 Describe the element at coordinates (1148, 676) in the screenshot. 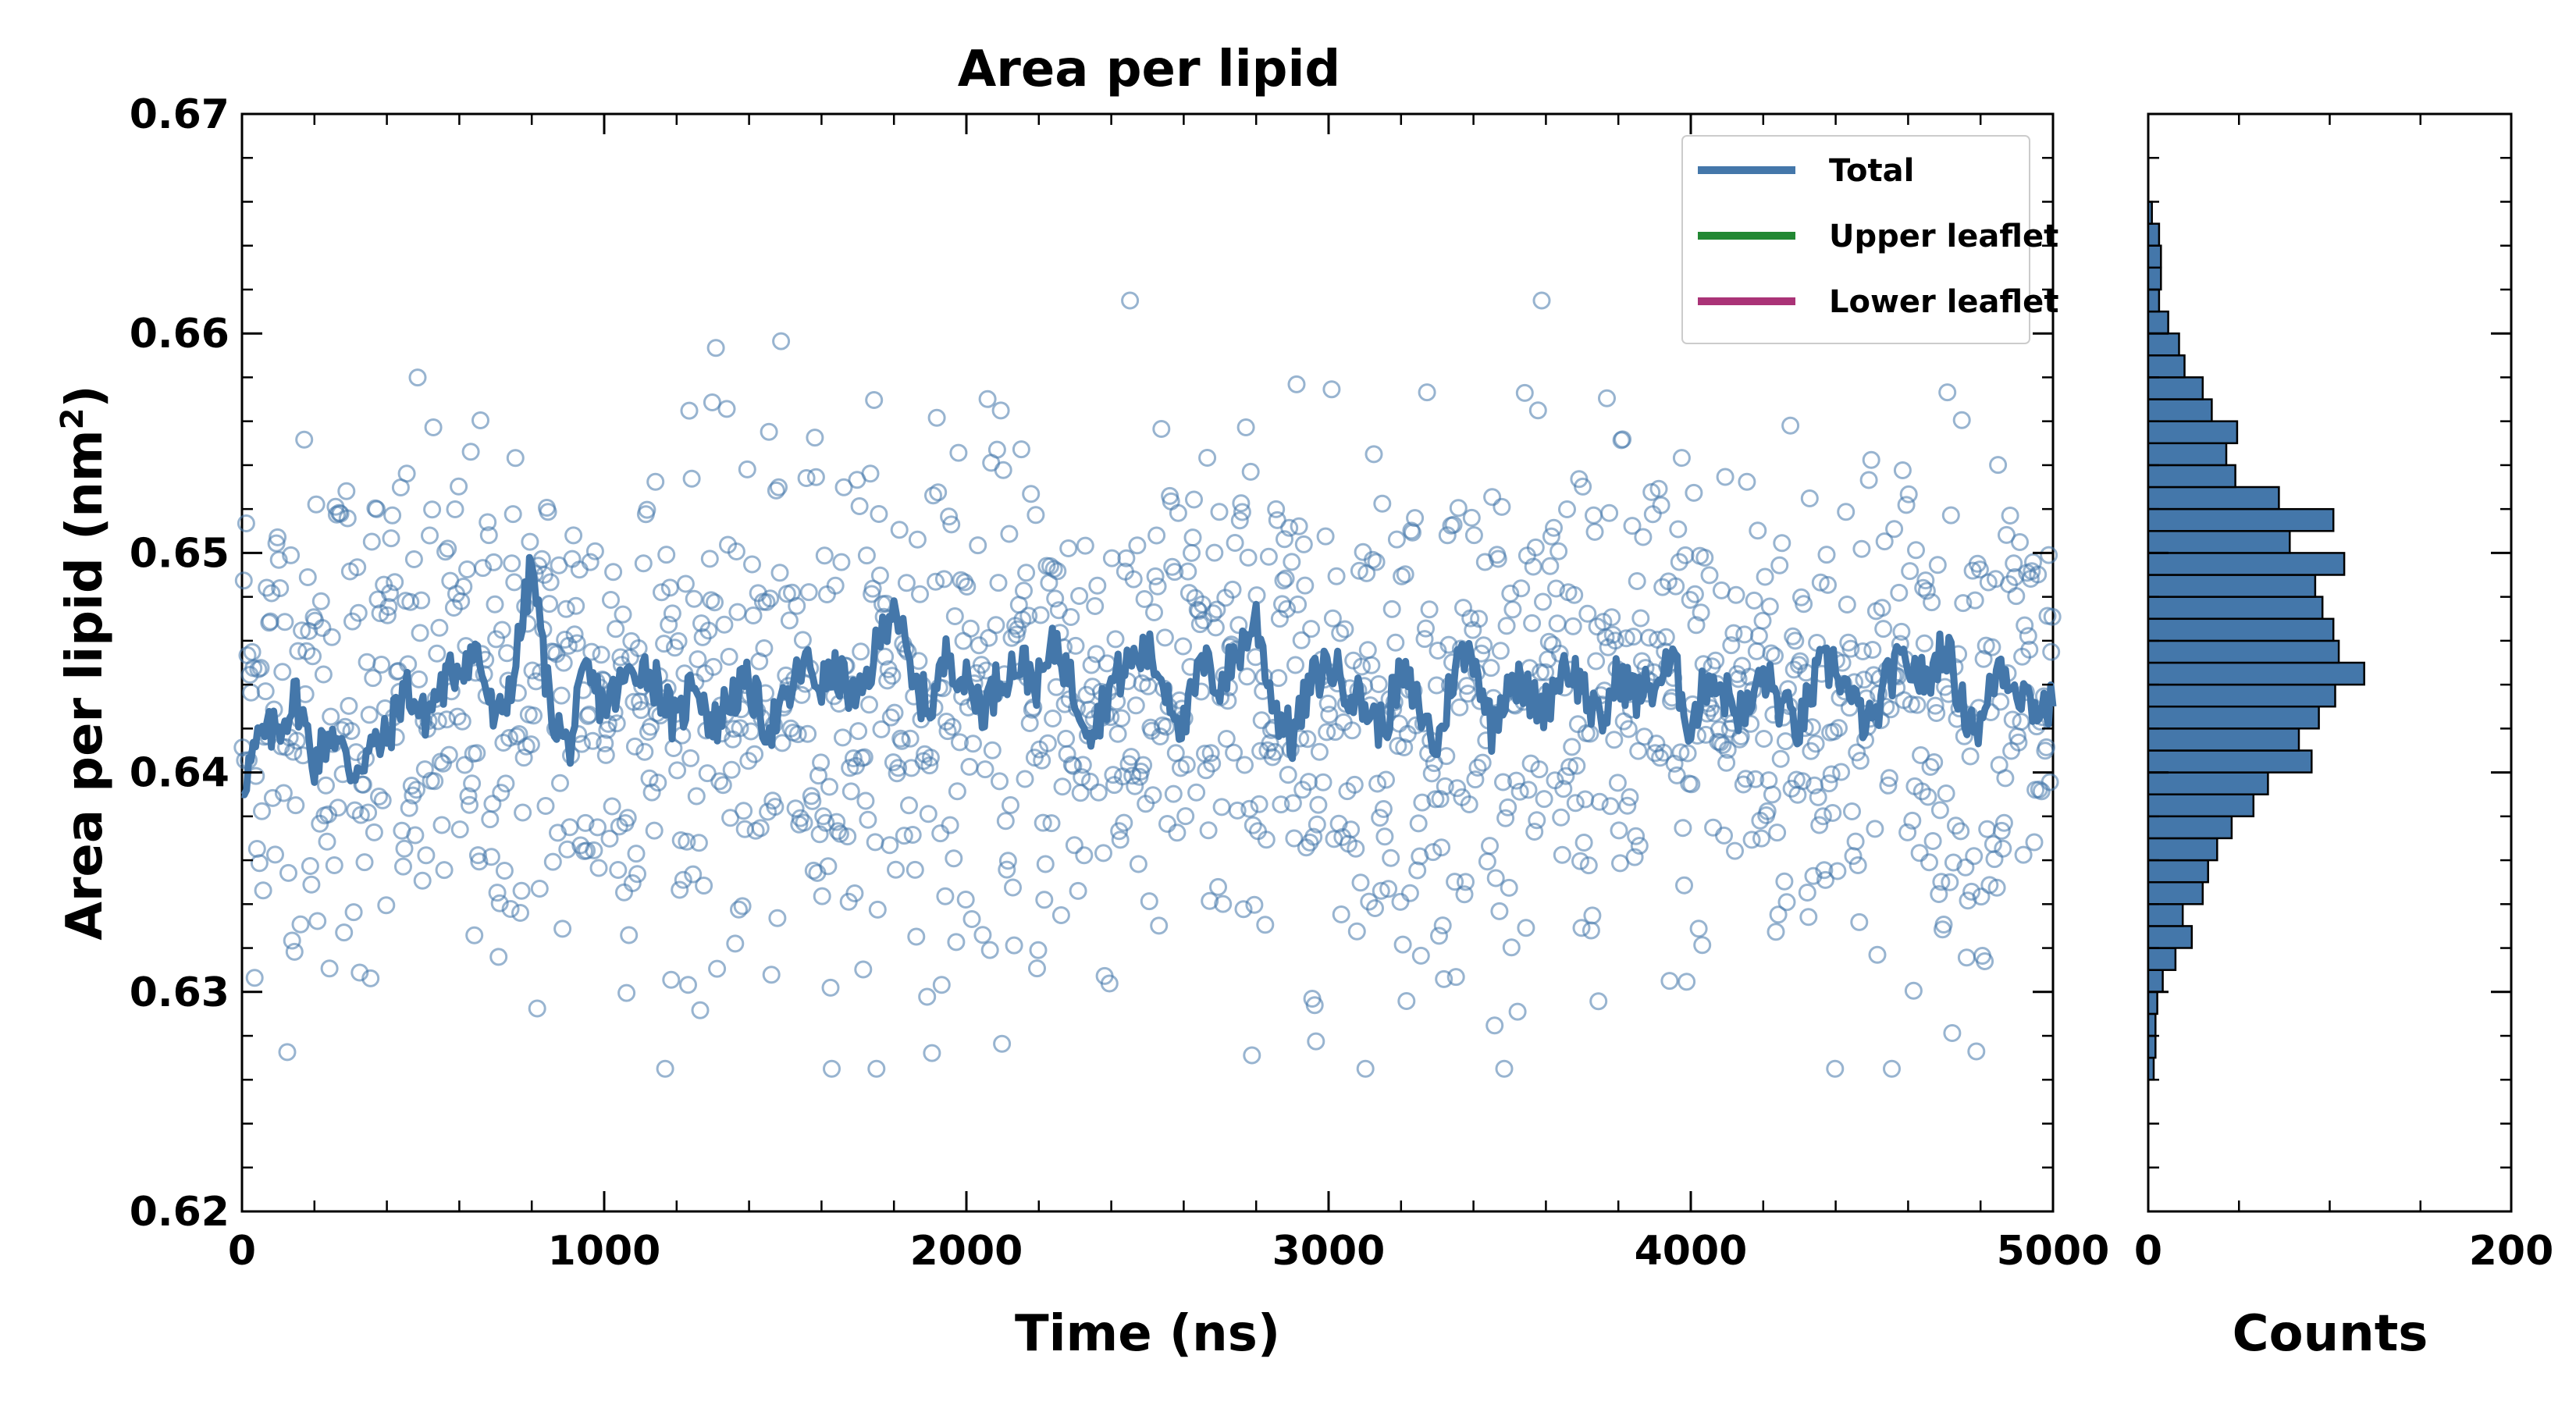

I see `running-average-line` at that location.